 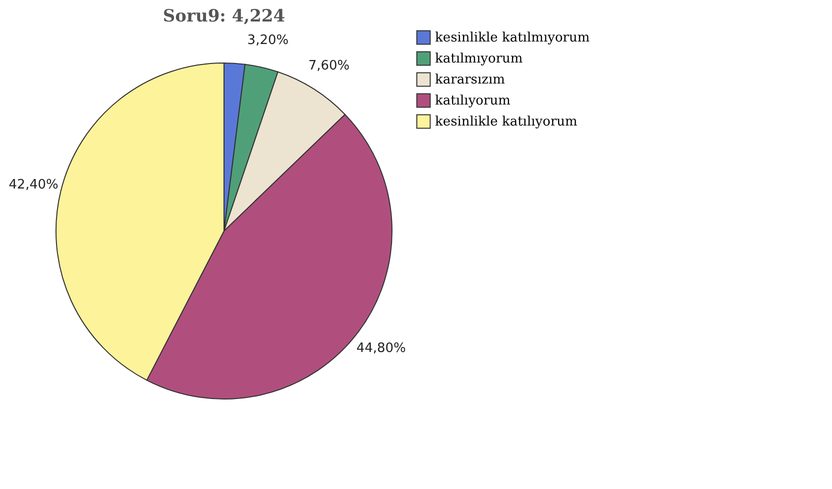 I want to click on data-label: 7,60%, so click(x=329, y=66).